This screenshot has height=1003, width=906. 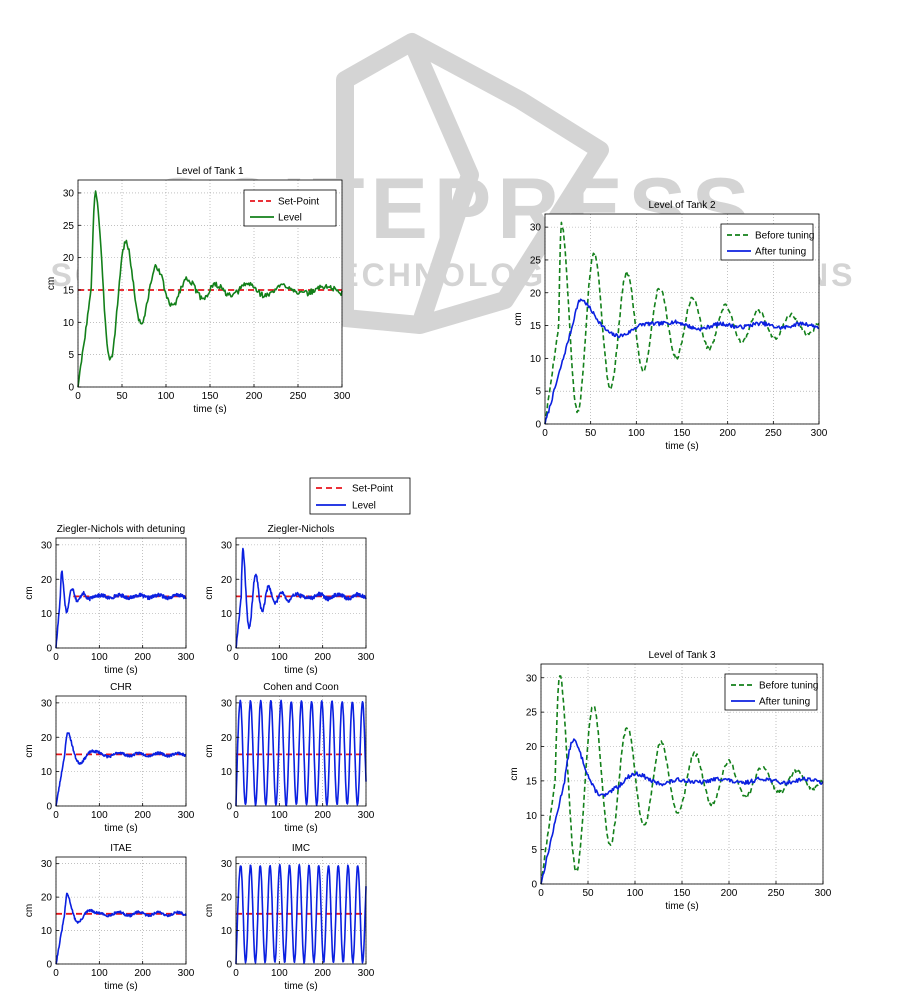 I want to click on legend-label: After tuning, so click(x=780, y=252).